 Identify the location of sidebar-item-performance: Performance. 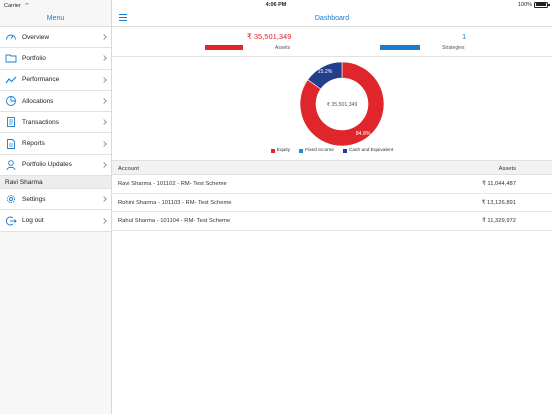
(55, 80).